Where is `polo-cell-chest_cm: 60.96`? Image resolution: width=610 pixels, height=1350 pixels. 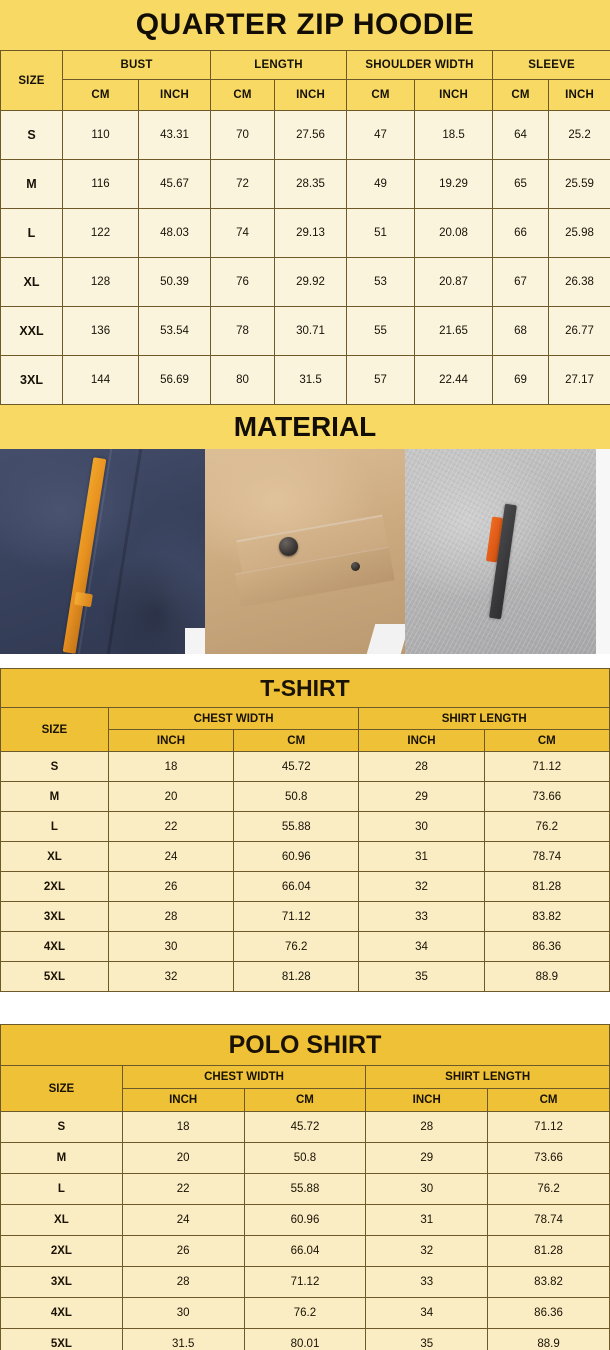 polo-cell-chest_cm: 60.96 is located at coordinates (305, 1220).